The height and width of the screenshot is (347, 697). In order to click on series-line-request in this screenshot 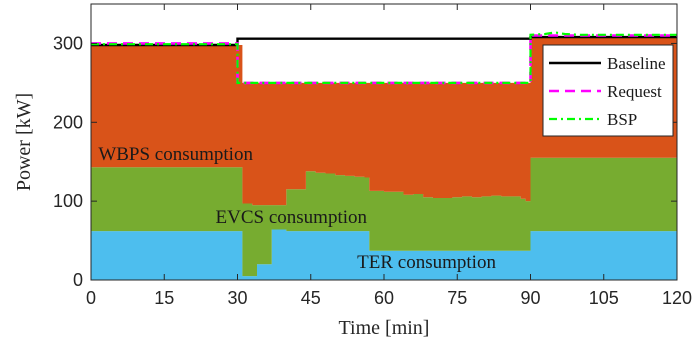, I will do `click(384, 59)`.